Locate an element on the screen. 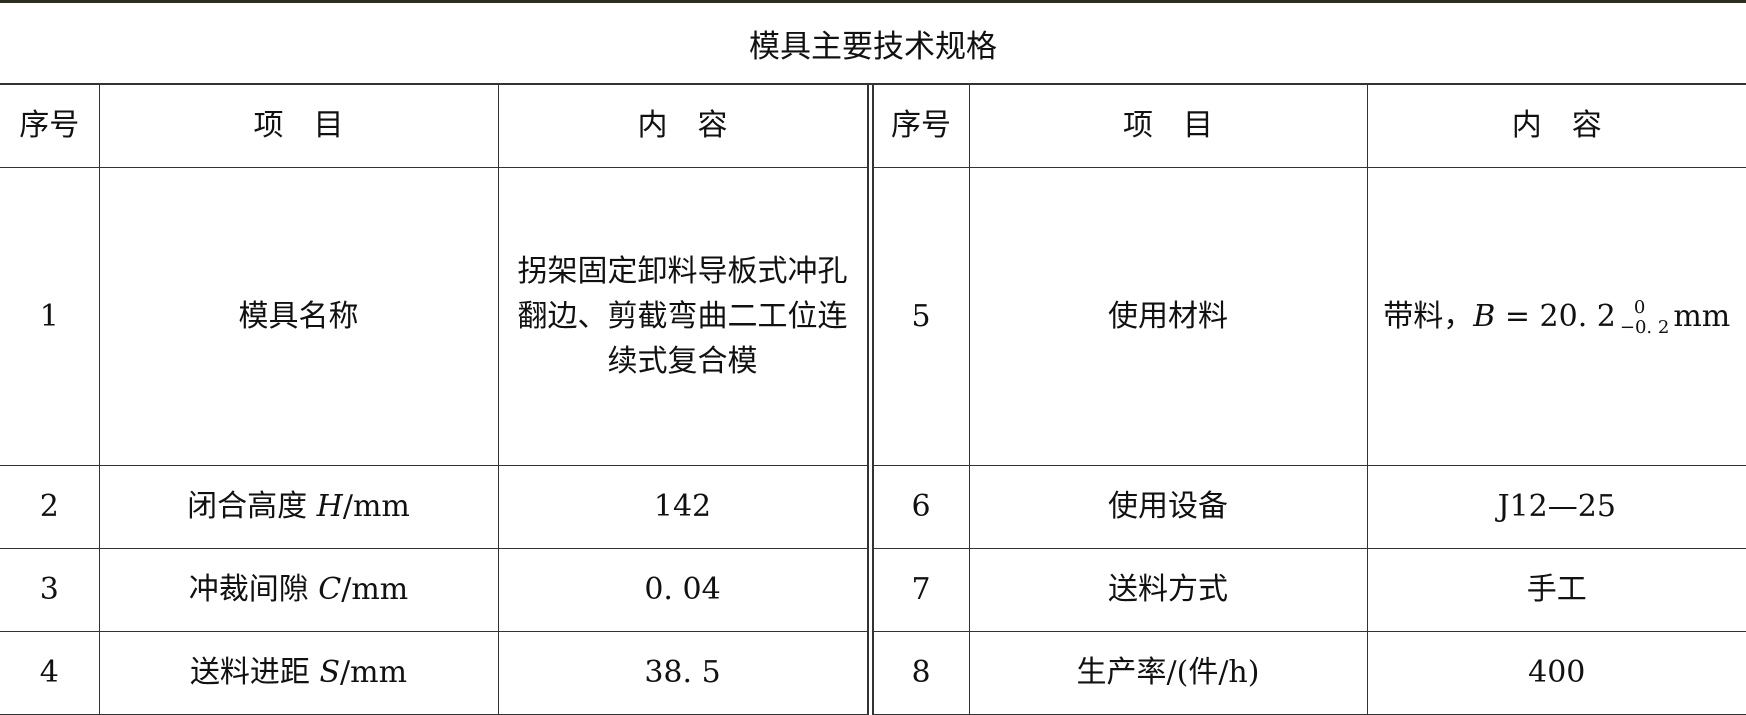 The image size is (1746, 715). cell-no: 3 is located at coordinates (50, 590).